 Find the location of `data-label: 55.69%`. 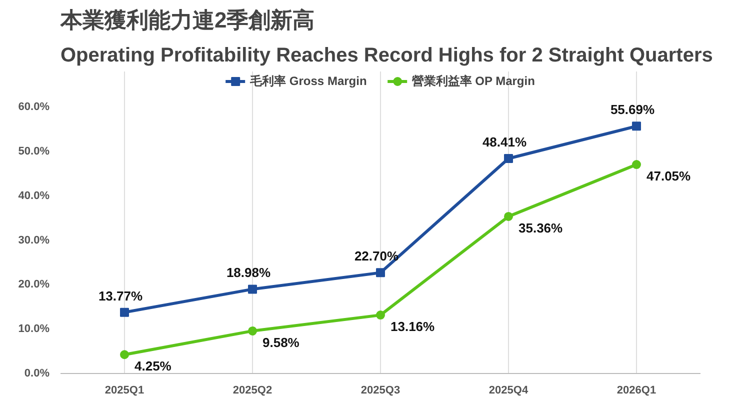

data-label: 55.69% is located at coordinates (632, 110).